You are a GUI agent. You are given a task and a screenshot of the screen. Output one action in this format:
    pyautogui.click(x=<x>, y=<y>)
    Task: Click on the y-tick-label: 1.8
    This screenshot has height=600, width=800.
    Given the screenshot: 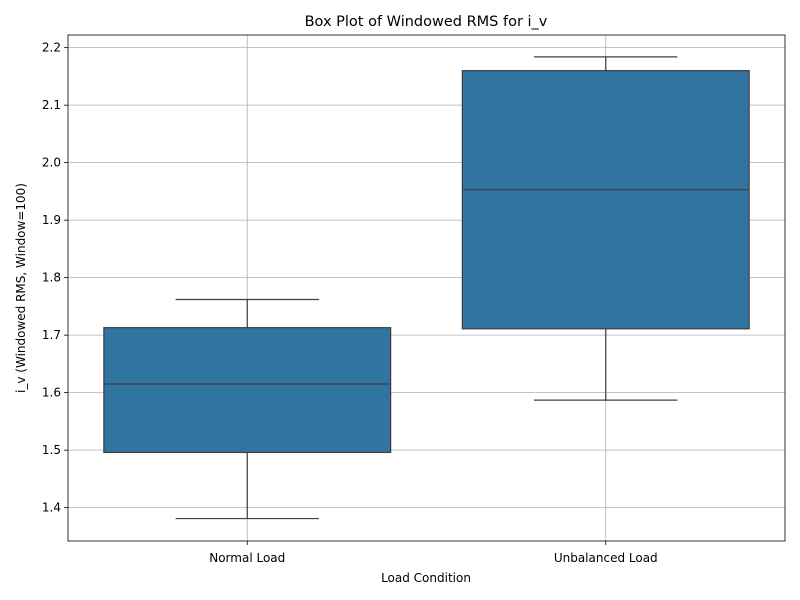 What is the action you would take?
    pyautogui.click(x=51, y=278)
    